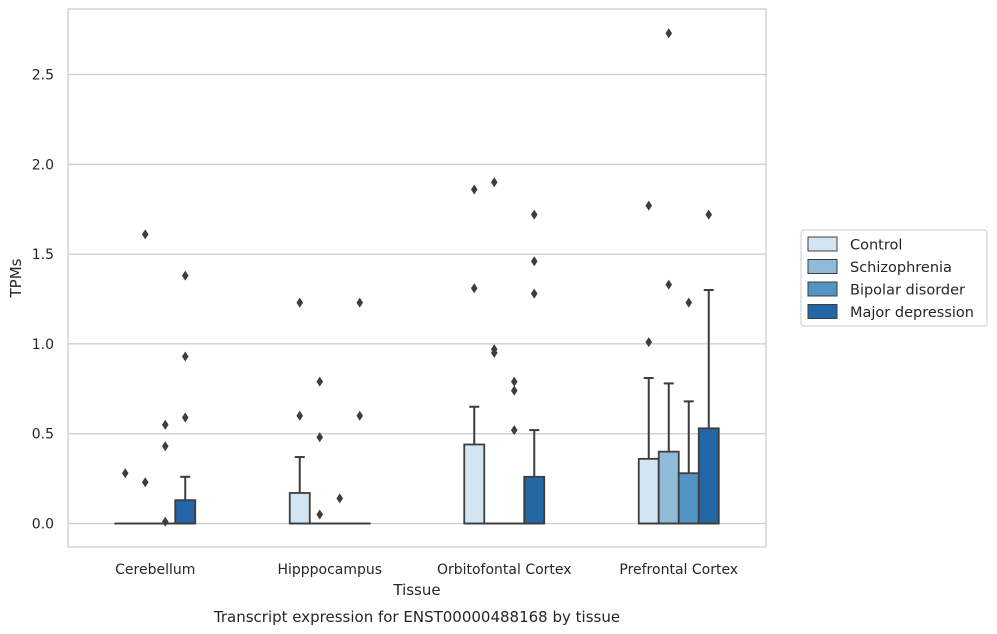 This screenshot has height=634, width=997. Describe the element at coordinates (43, 300) in the screenshot. I see `y-tick-labels: 0.0 0.5 1.0 1.5 2.0 2.5` at that location.